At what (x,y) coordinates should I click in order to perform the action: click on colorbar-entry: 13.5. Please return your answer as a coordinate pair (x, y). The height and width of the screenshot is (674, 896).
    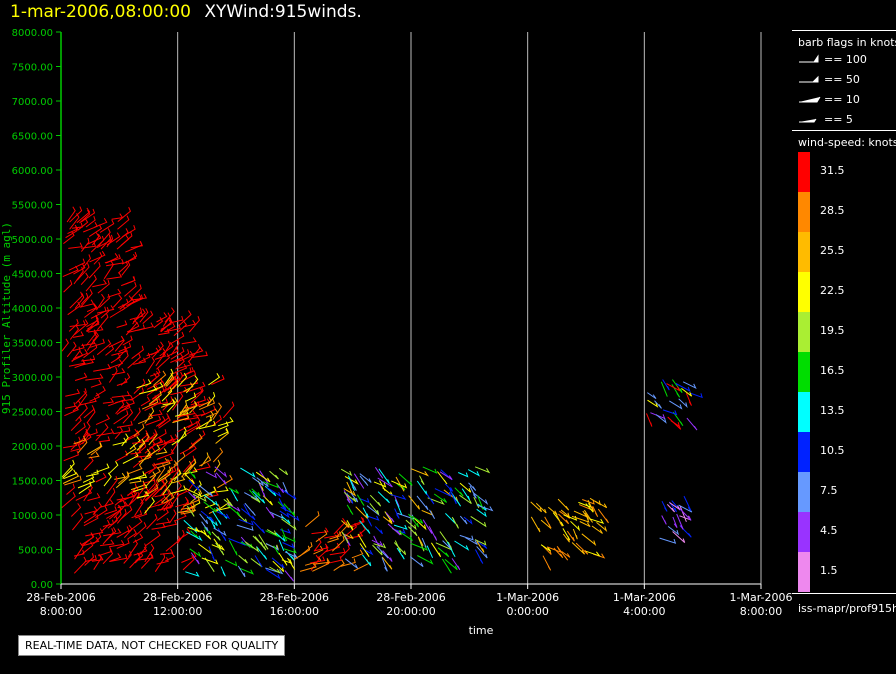
    Looking at the image, I should click on (847, 412).